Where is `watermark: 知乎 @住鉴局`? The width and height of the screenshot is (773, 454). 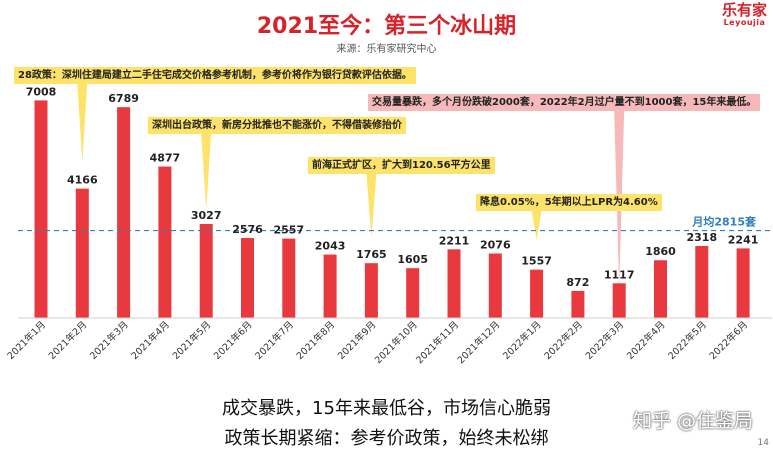 watermark: 知乎 @住鉴局 is located at coordinates (692, 421).